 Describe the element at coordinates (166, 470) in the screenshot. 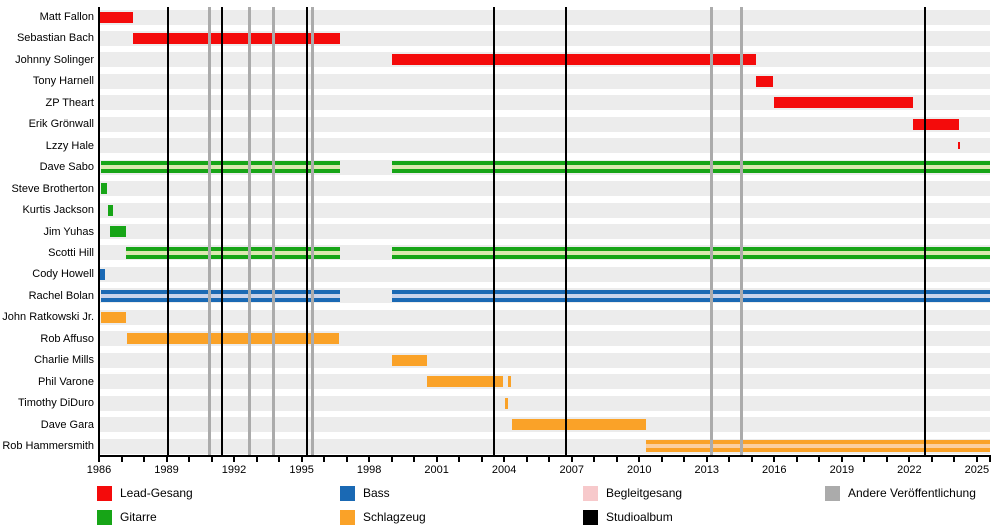

I see `x-tick-label: 1989` at that location.